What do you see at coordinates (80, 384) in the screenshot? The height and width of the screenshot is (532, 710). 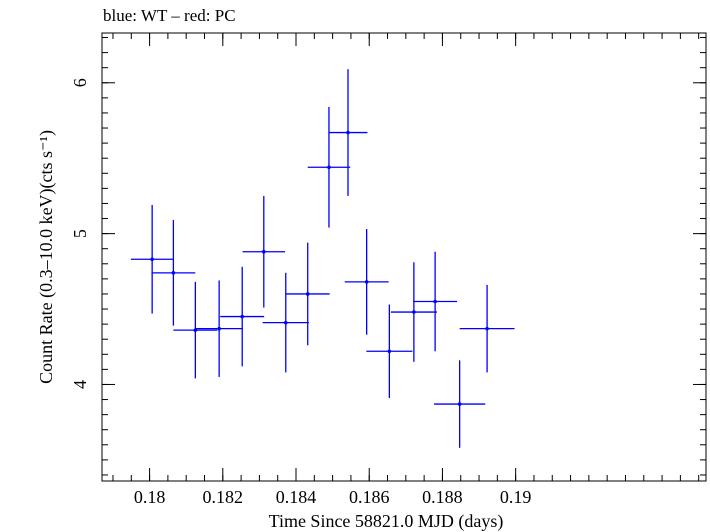 I see `y-tick-label: 4` at bounding box center [80, 384].